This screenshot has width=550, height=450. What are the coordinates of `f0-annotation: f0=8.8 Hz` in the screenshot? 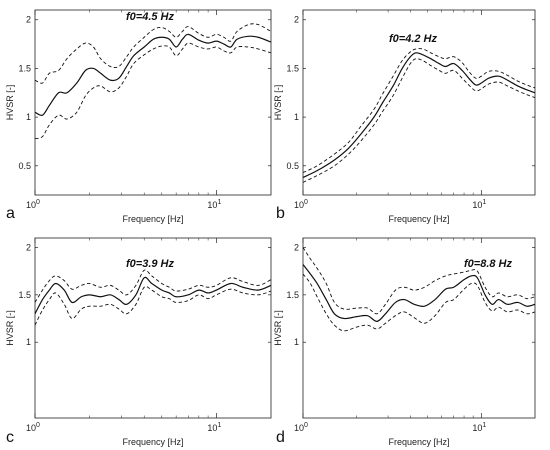 It's located at (488, 264).